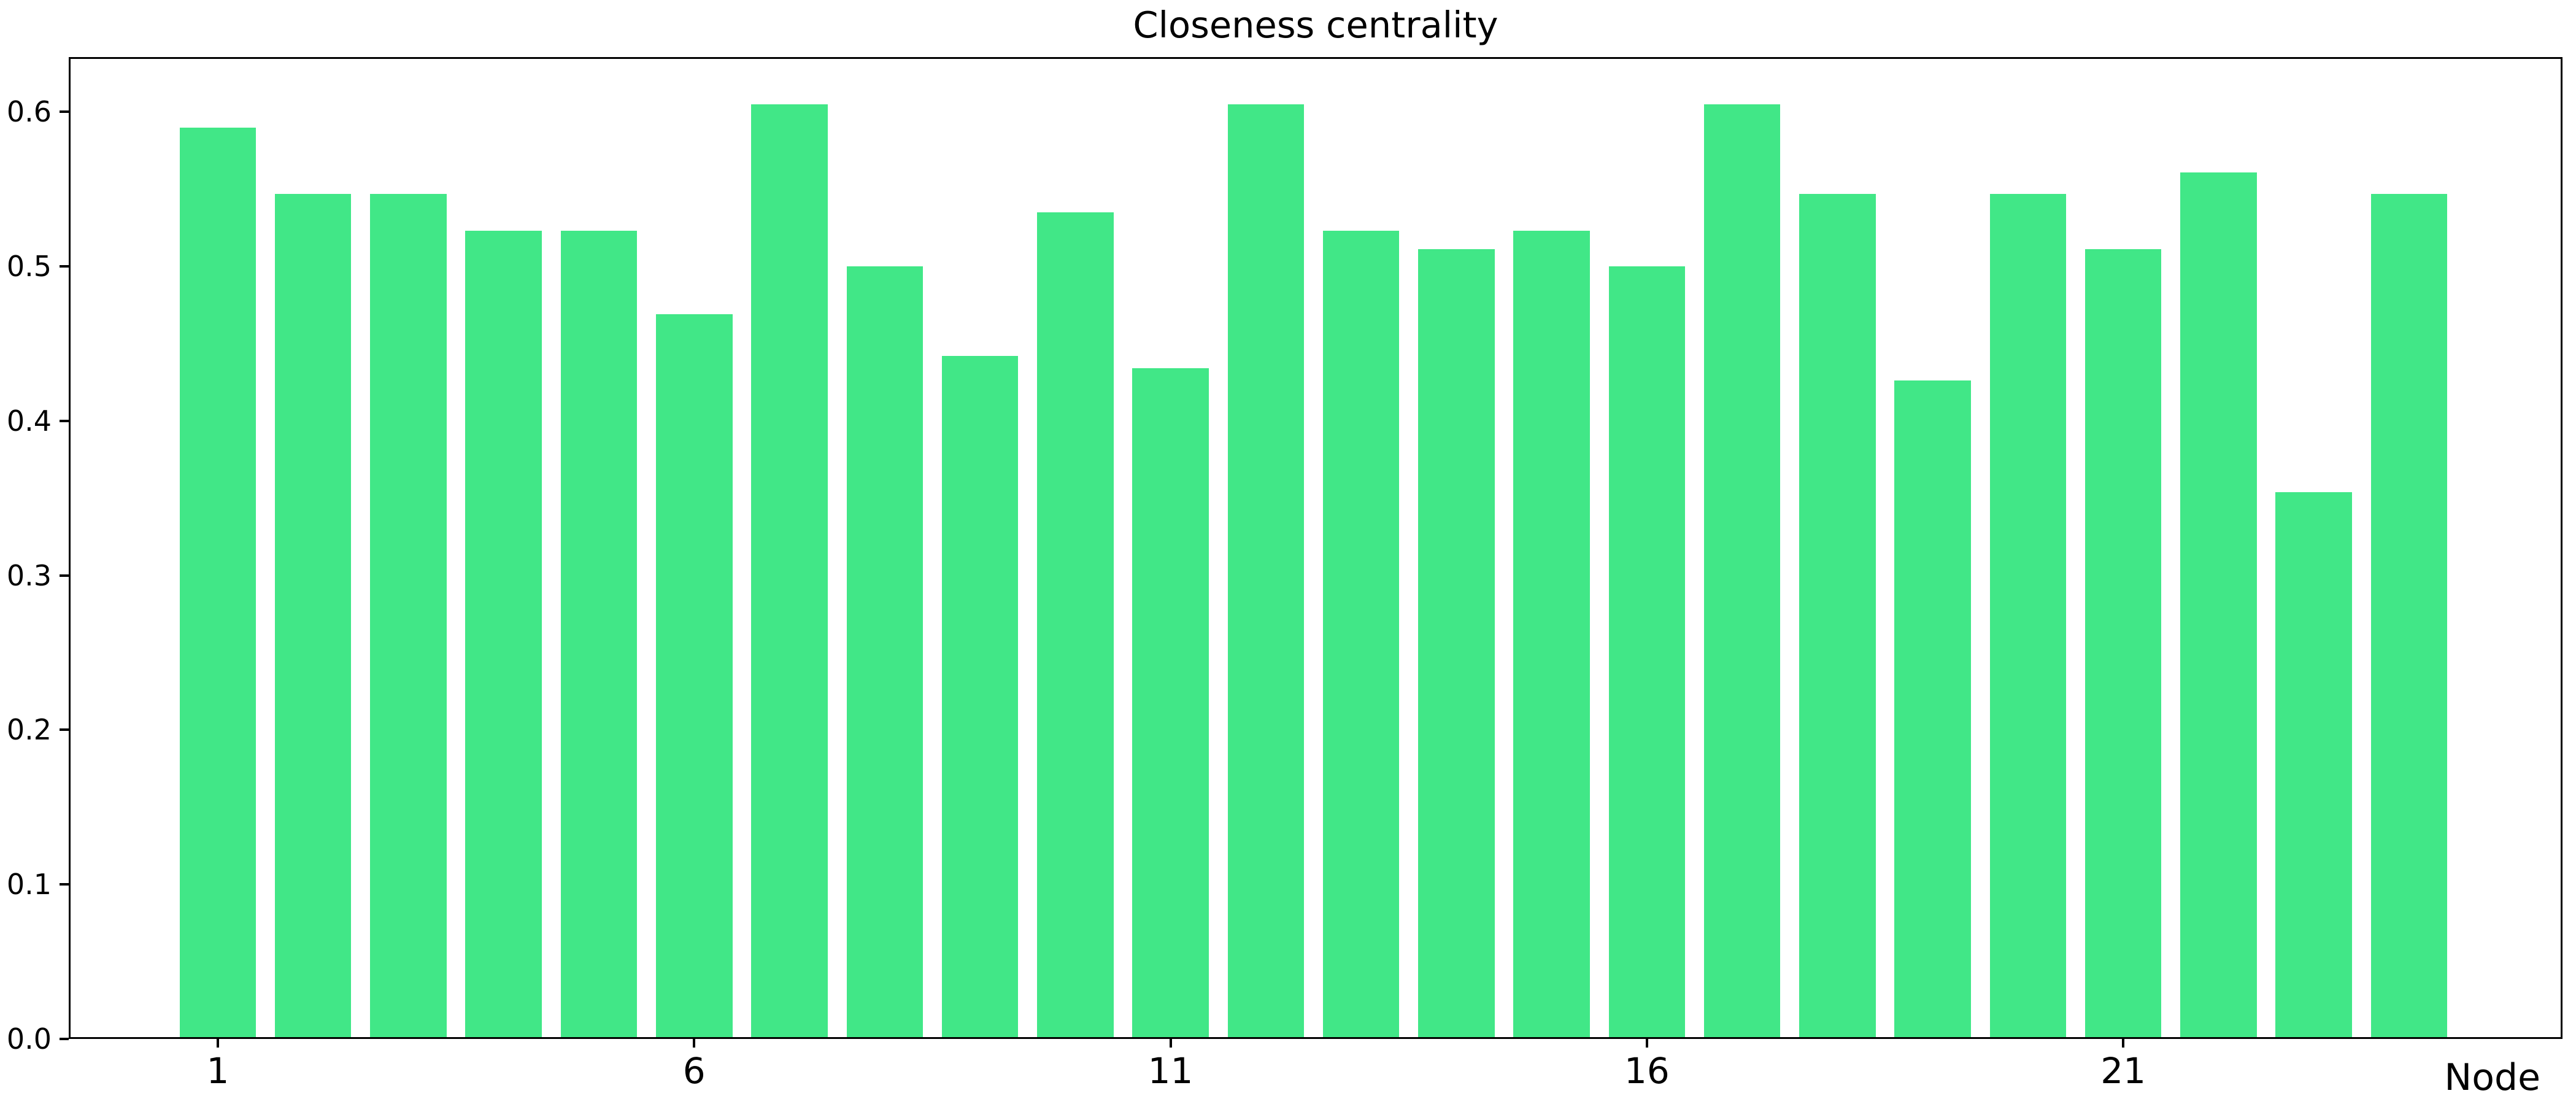 The width and height of the screenshot is (2576, 1104). Describe the element at coordinates (217, 1071) in the screenshot. I see `x-tick-label-1: 1` at that location.